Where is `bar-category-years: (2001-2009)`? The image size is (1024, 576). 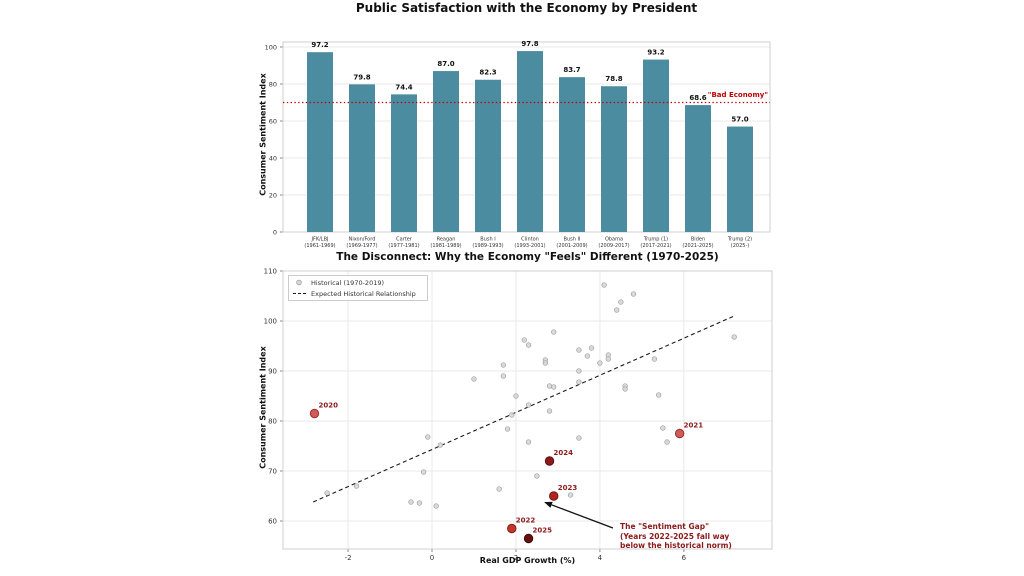
bar-category-years: (2001-2009) is located at coordinates (571, 246).